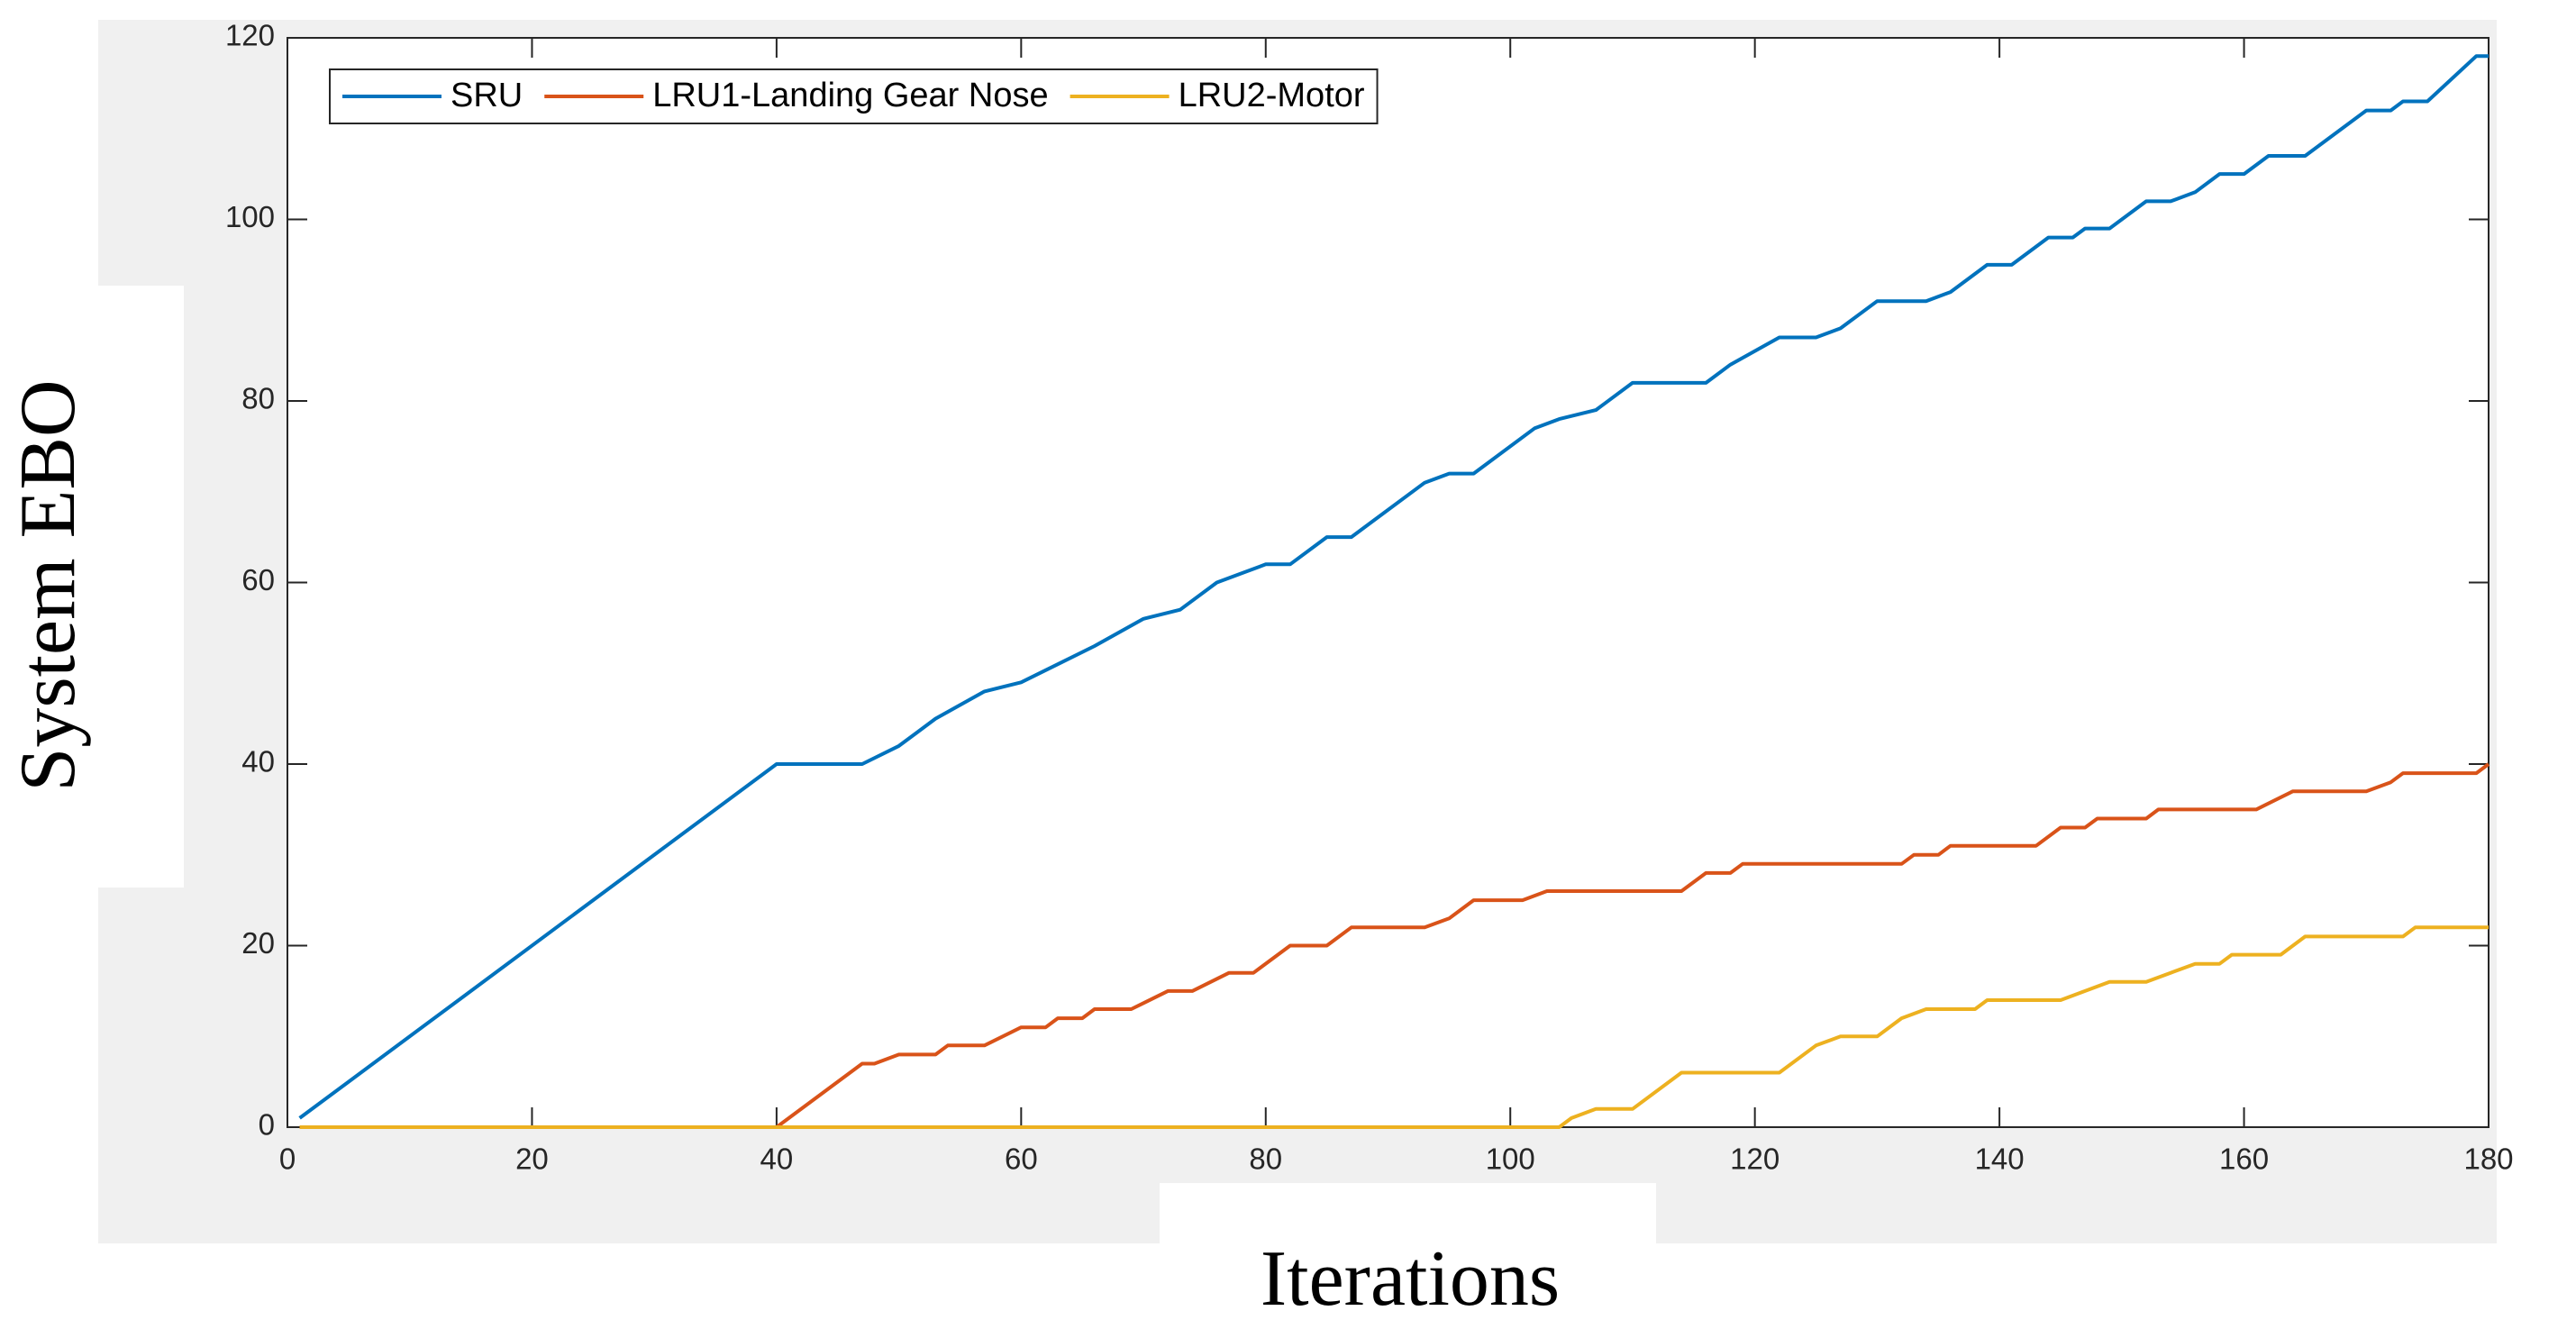 Image resolution: width=2576 pixels, height=1329 pixels. Describe the element at coordinates (2244, 1159) in the screenshot. I see `x-tick-label: 160` at that location.